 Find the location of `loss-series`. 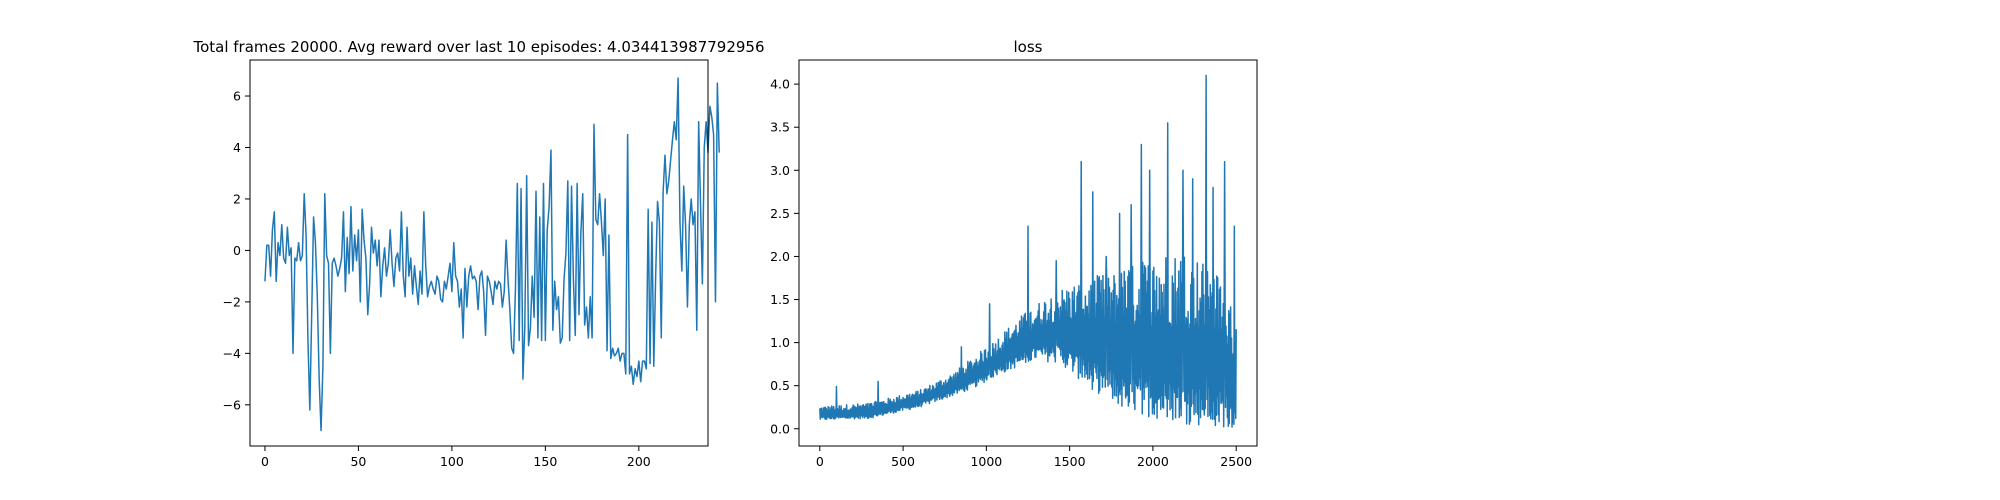

loss-series is located at coordinates (1028, 251).